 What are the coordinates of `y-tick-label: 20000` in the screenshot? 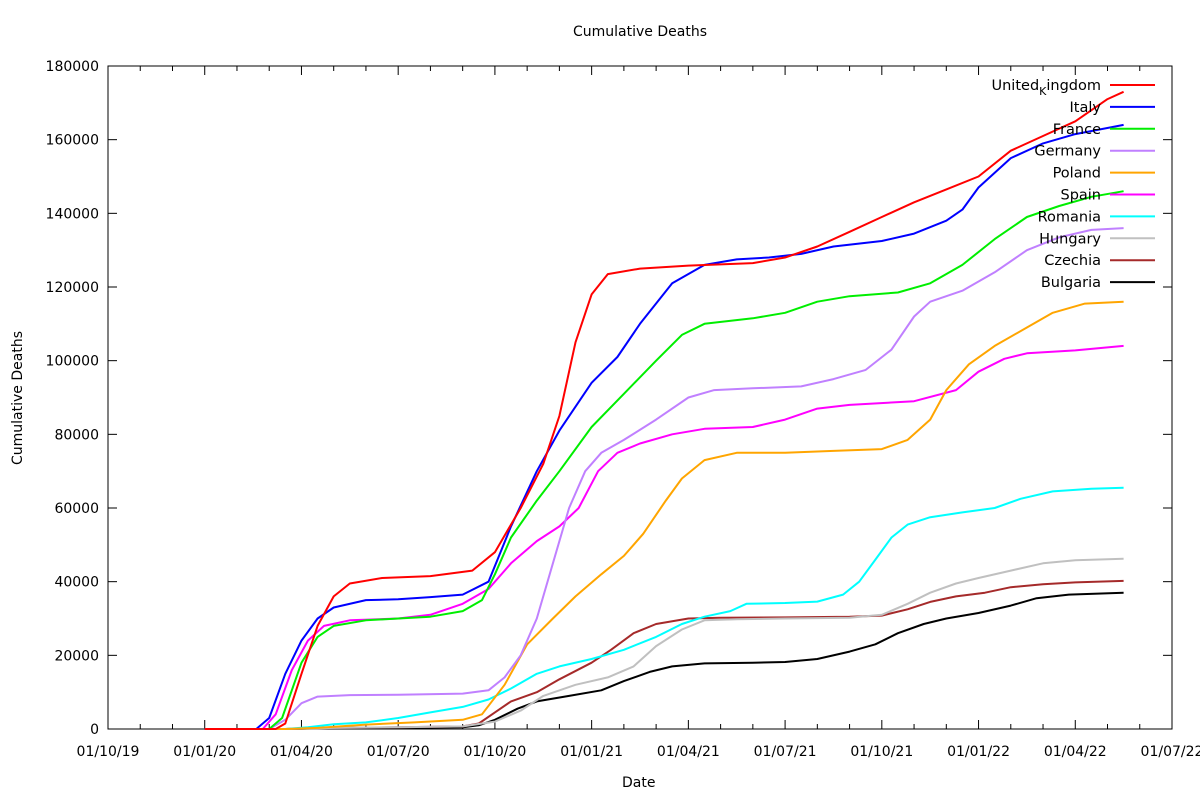 It's located at (76, 656).